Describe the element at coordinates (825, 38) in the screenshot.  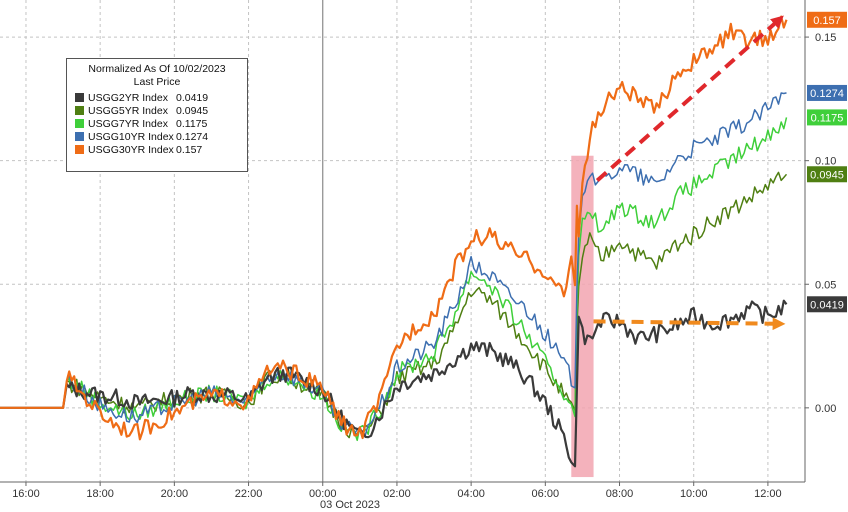
I see `y-tick-label: 0.15` at that location.